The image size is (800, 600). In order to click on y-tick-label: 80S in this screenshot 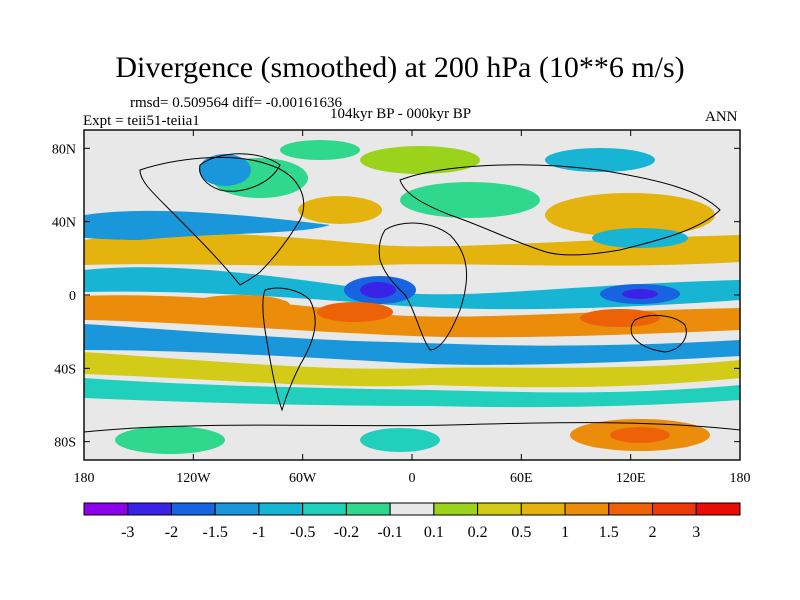, I will do `click(65, 443)`.